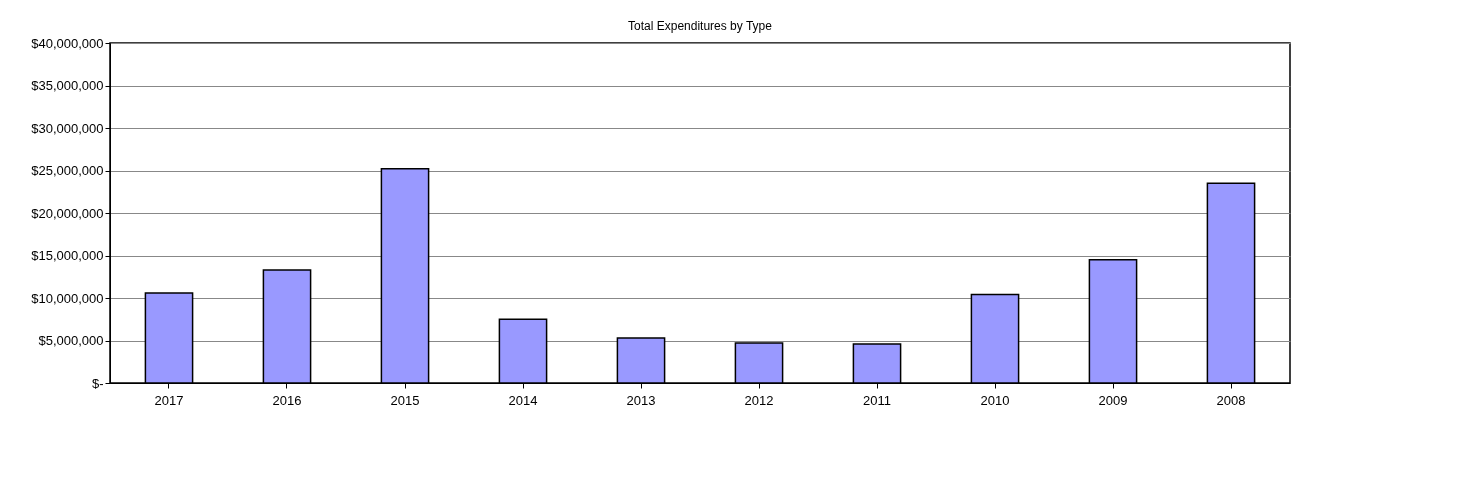 Image resolution: width=1461 pixels, height=487 pixels. Describe the element at coordinates (67, 85) in the screenshot. I see `y-tick-label: $35,000,000` at that location.